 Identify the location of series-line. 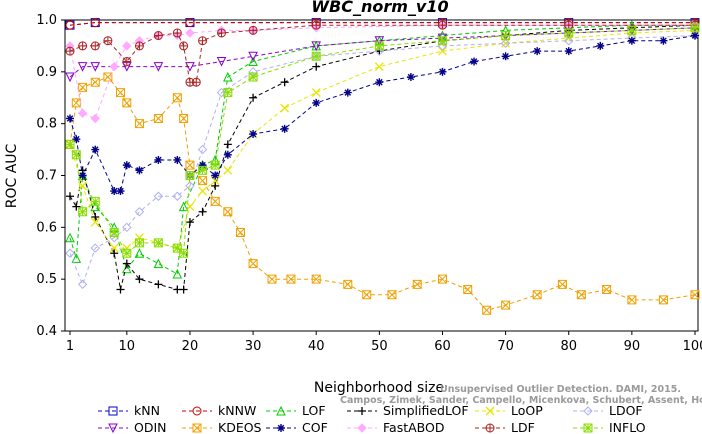
(382, 53).